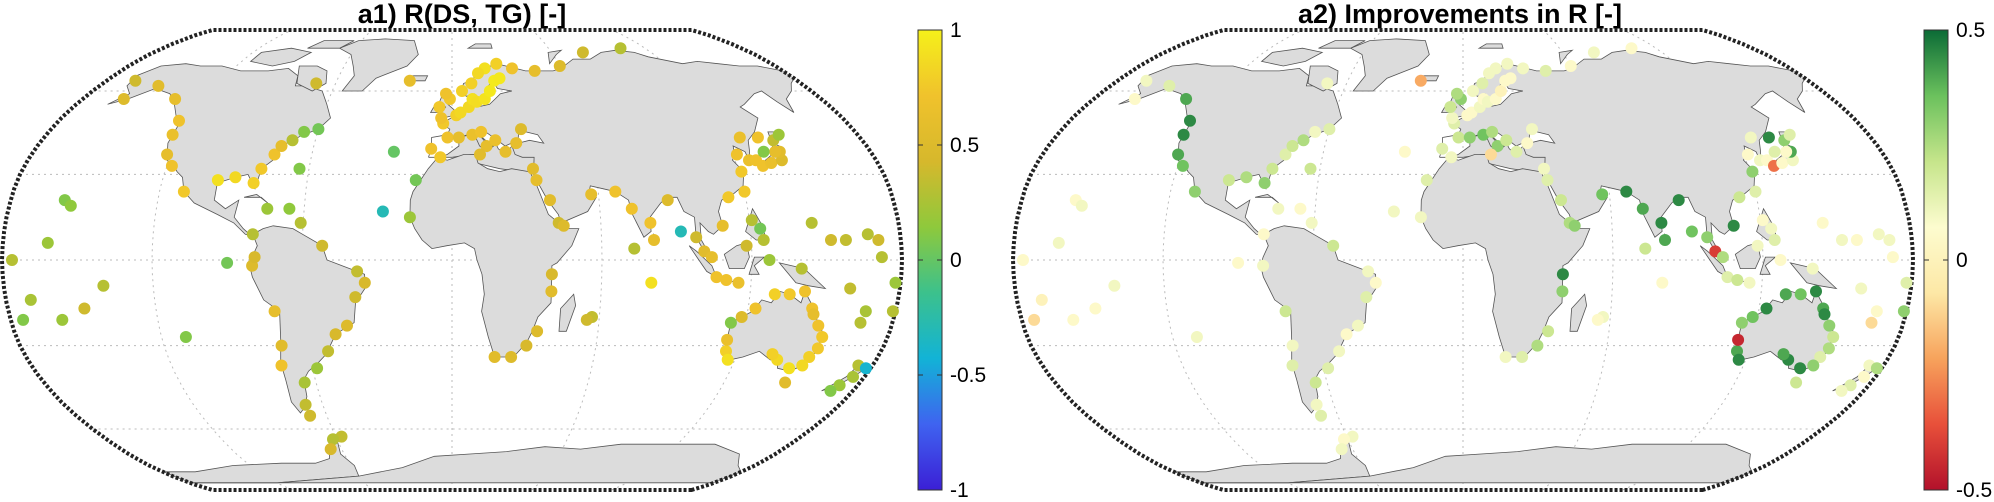 This screenshot has width=1994, height=502. Describe the element at coordinates (567, 260) in the screenshot. I see `meridian-line` at that location.